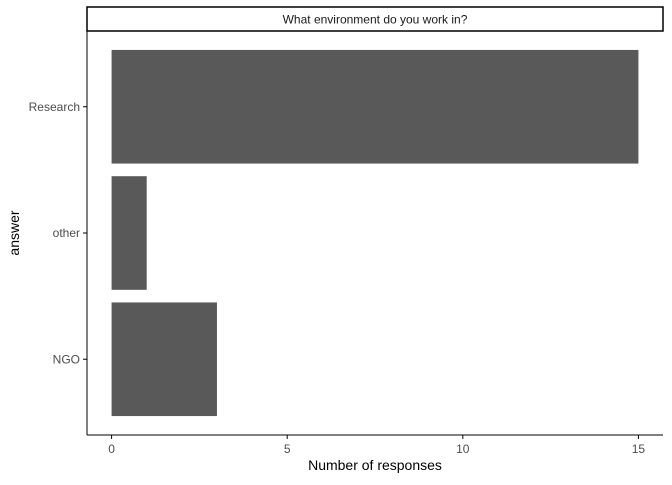  What do you see at coordinates (375, 465) in the screenshot?
I see `x-axis-title: Number of responses` at bounding box center [375, 465].